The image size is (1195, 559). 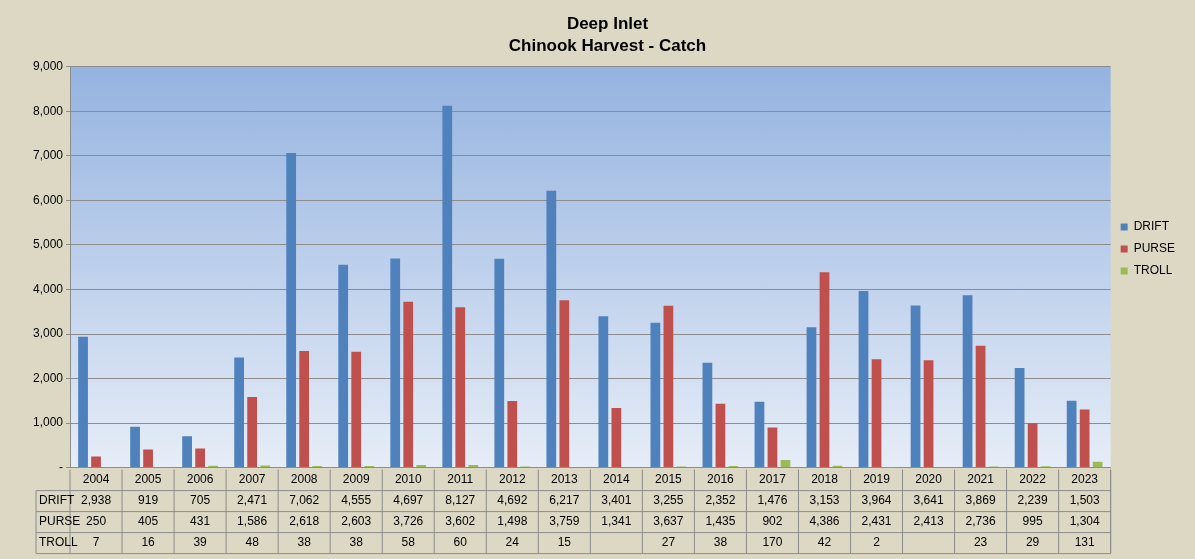 What do you see at coordinates (408, 521) in the screenshot?
I see `data-label: 3,726` at bounding box center [408, 521].